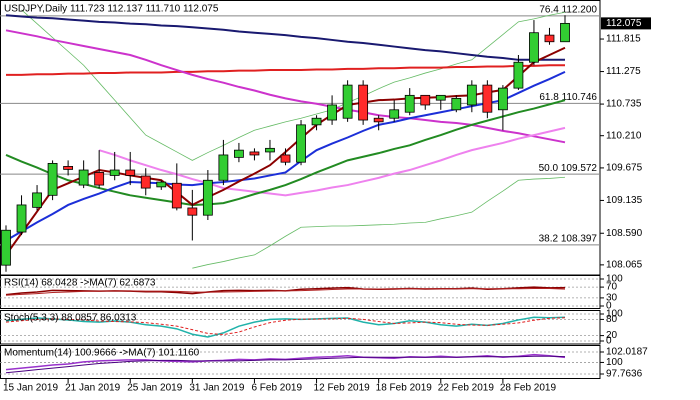 This screenshot has height=400, width=700. I want to click on y-tick-label: 30, so click(612, 298).